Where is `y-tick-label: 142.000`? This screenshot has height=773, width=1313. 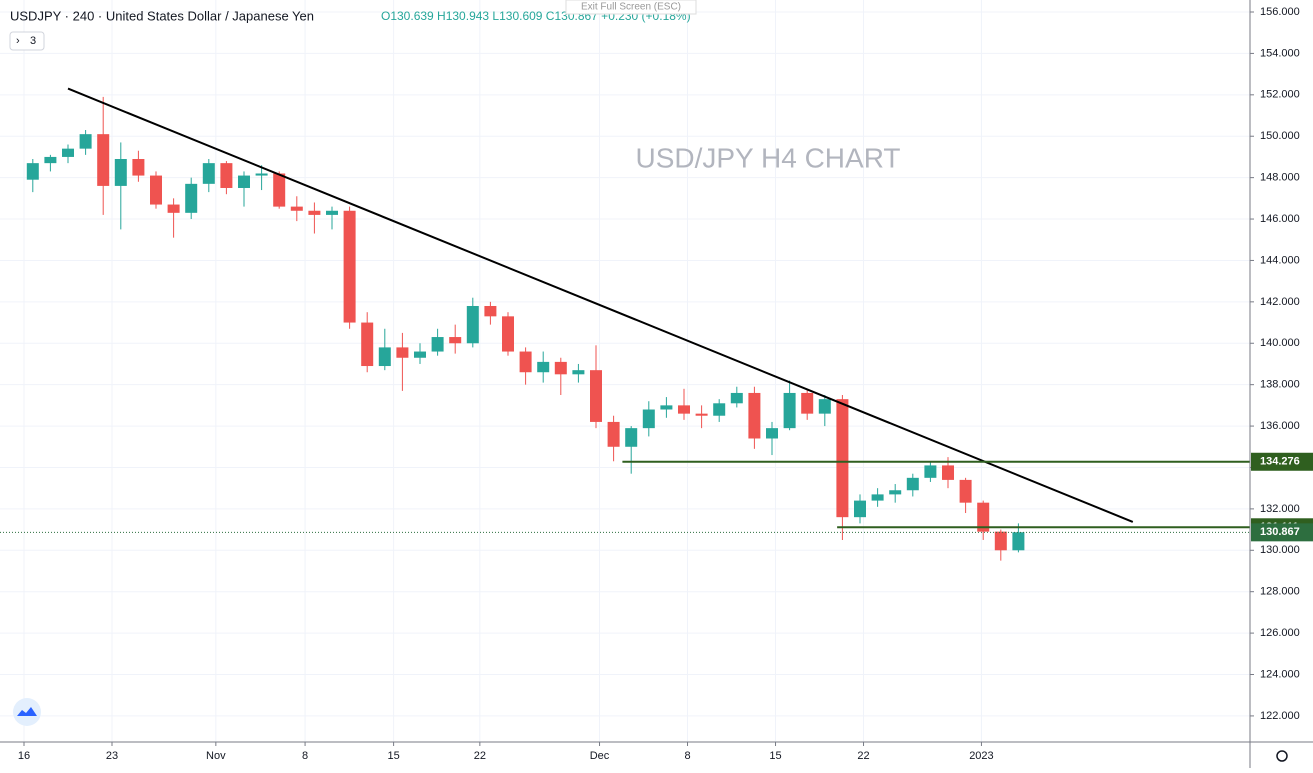
y-tick-label: 142.000 is located at coordinates (1280, 302).